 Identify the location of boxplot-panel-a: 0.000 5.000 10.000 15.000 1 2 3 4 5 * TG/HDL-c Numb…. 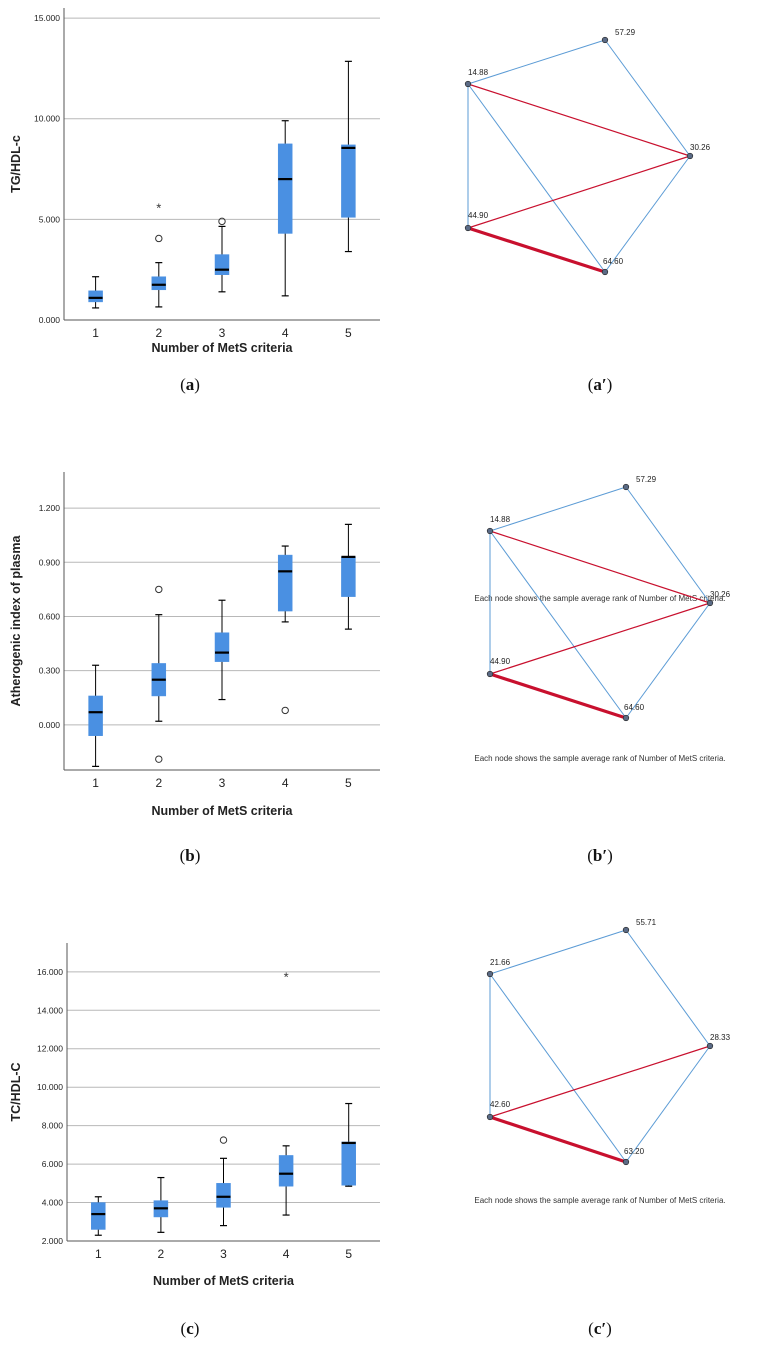
(194, 201).